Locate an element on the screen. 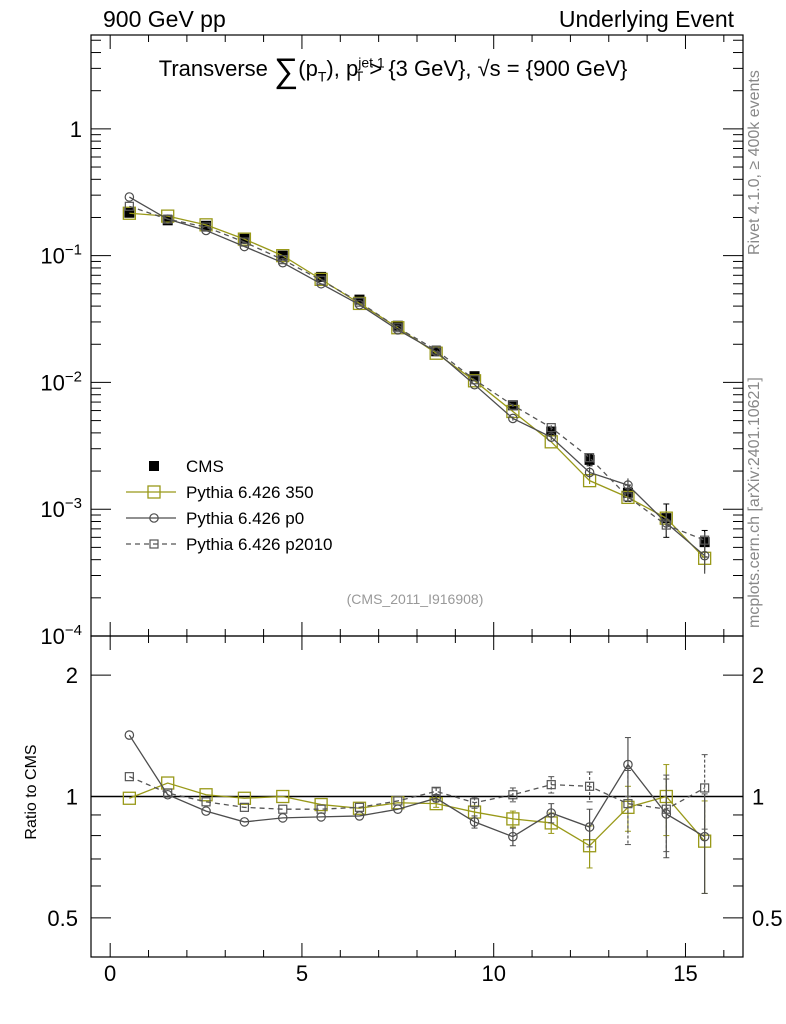 This screenshot has height=1024, width=786. title-paren-close: ), p is located at coordinates (342, 68).